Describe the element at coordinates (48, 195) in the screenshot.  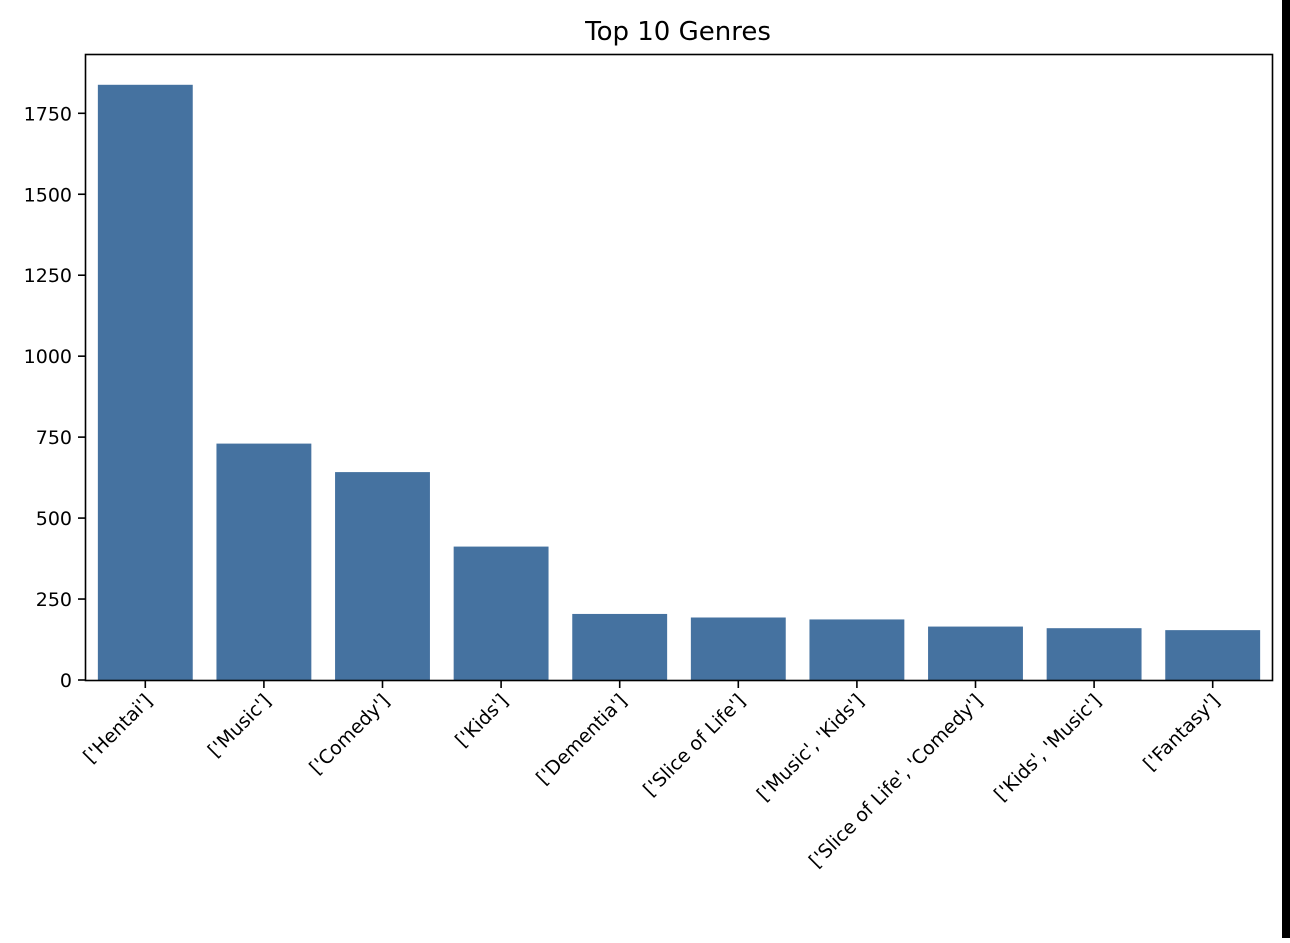
I see `y-tick-label-6: 1500` at that location.